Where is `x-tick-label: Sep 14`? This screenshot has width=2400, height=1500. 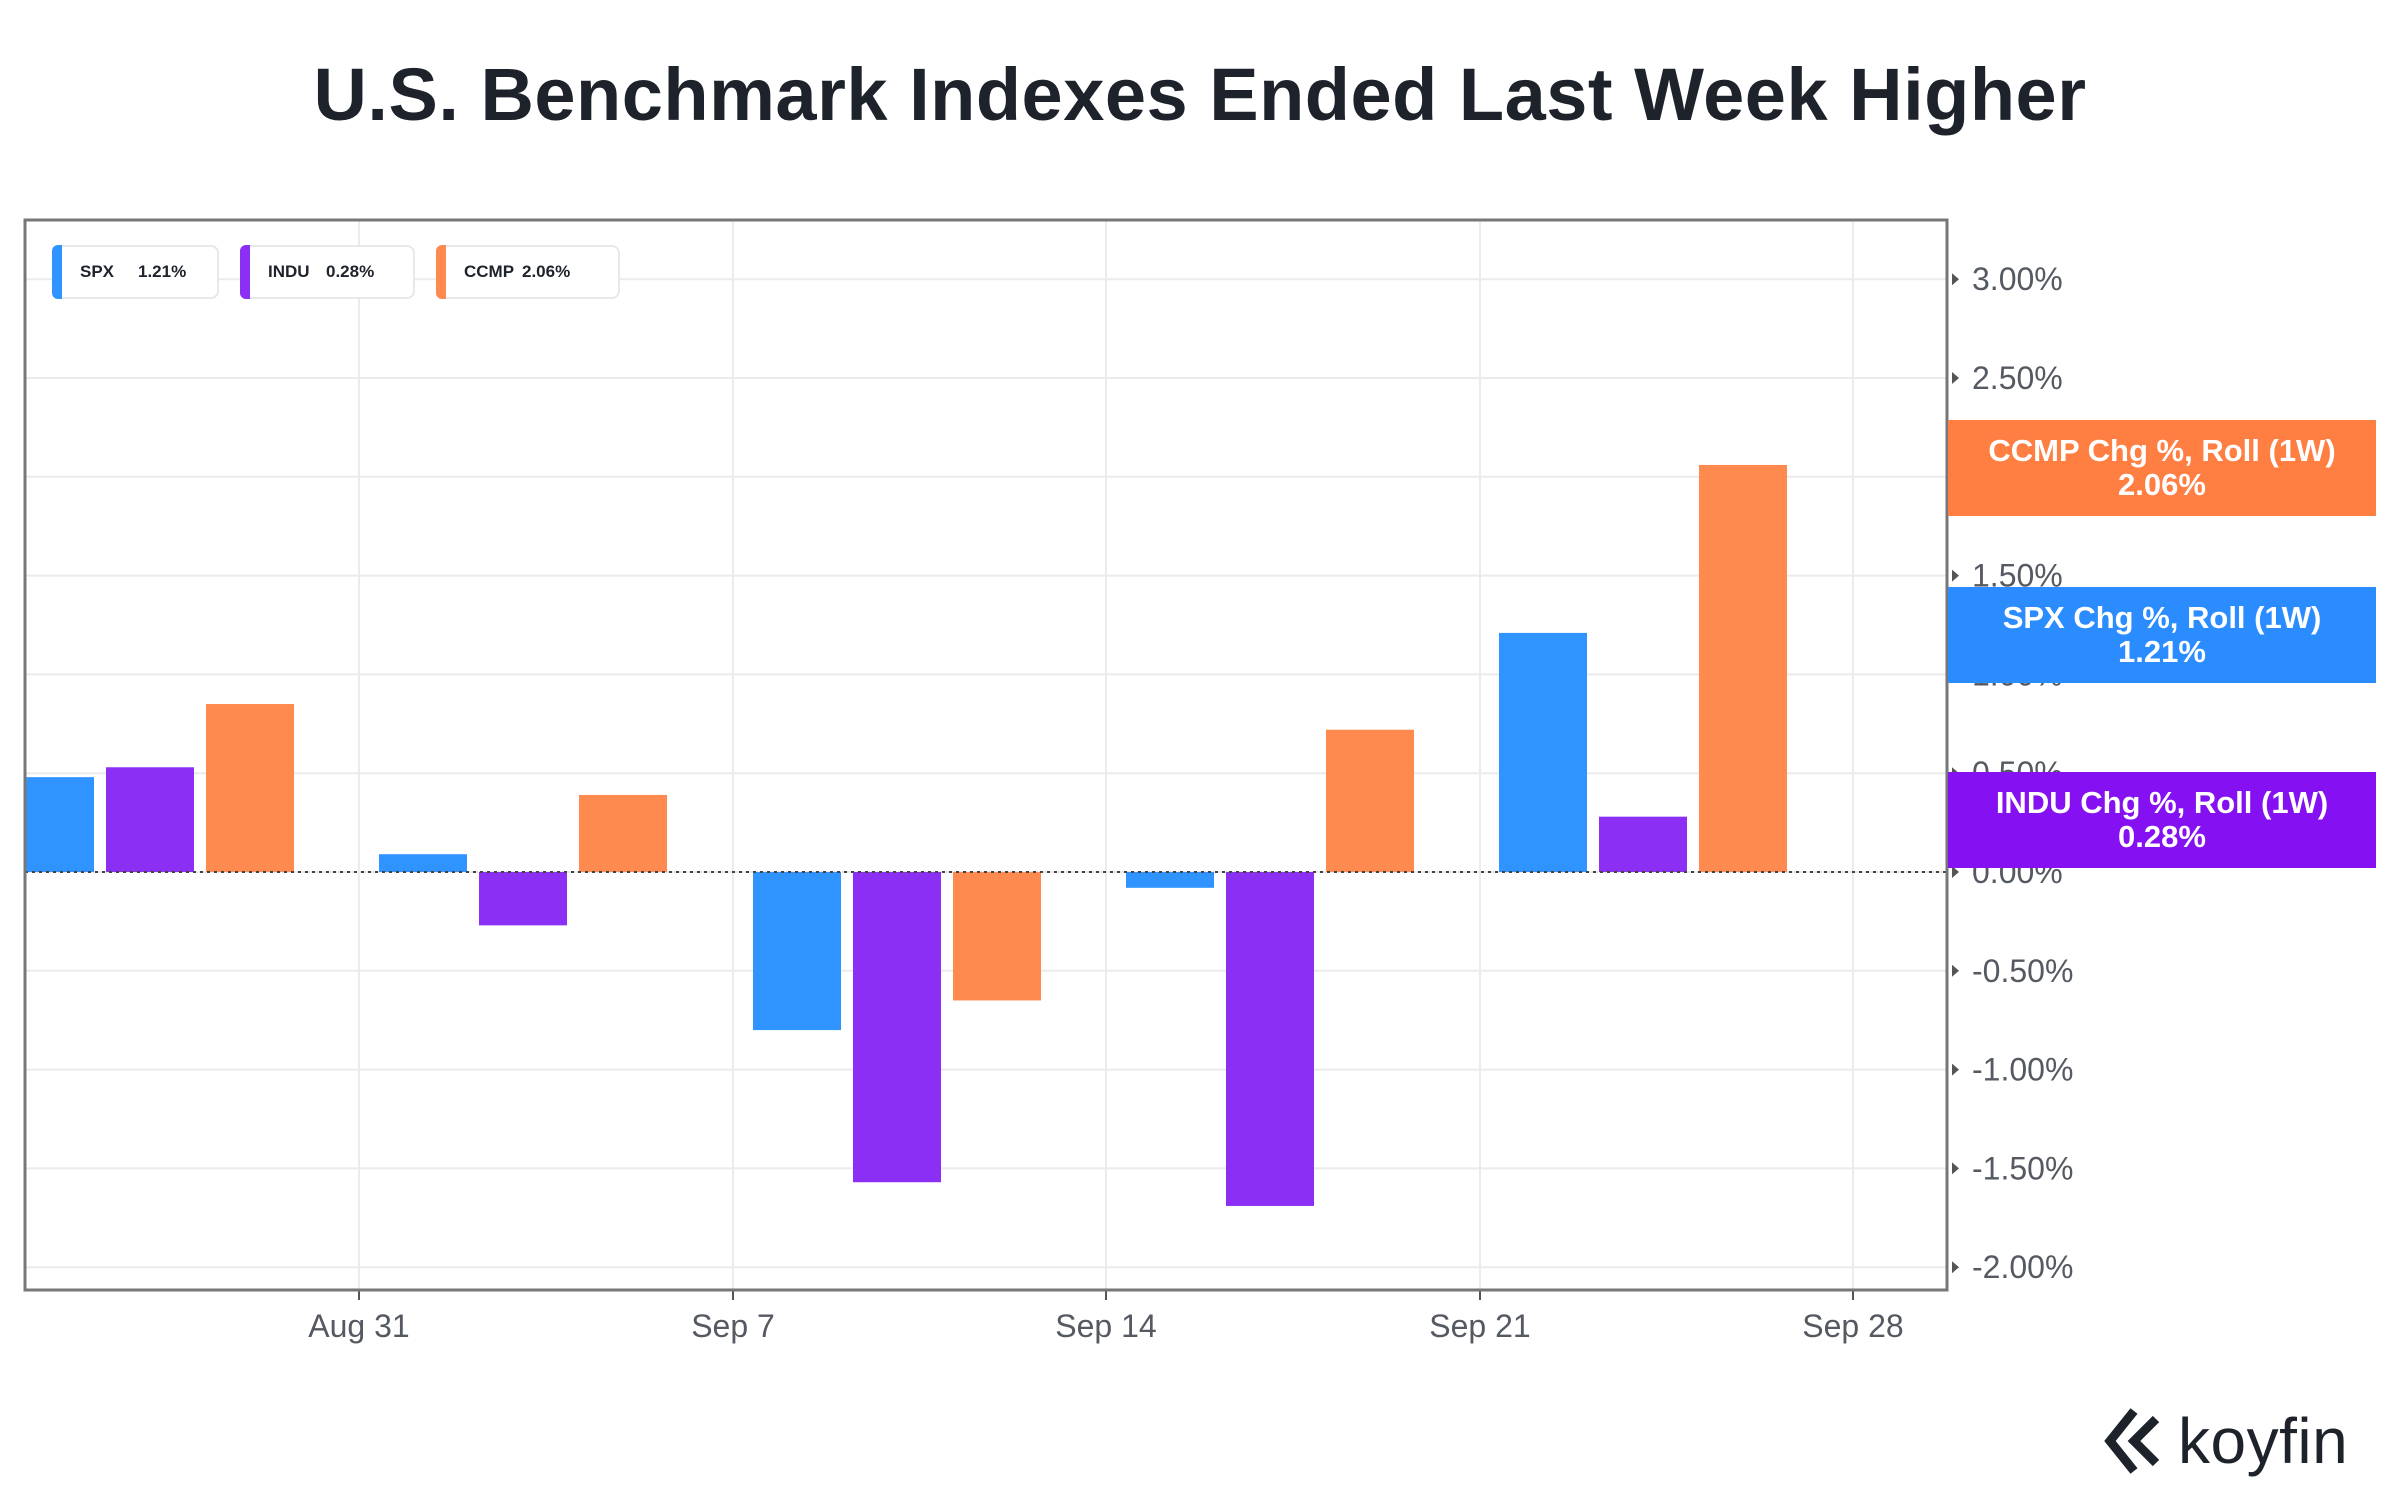 x-tick-label: Sep 14 is located at coordinates (1105, 1326).